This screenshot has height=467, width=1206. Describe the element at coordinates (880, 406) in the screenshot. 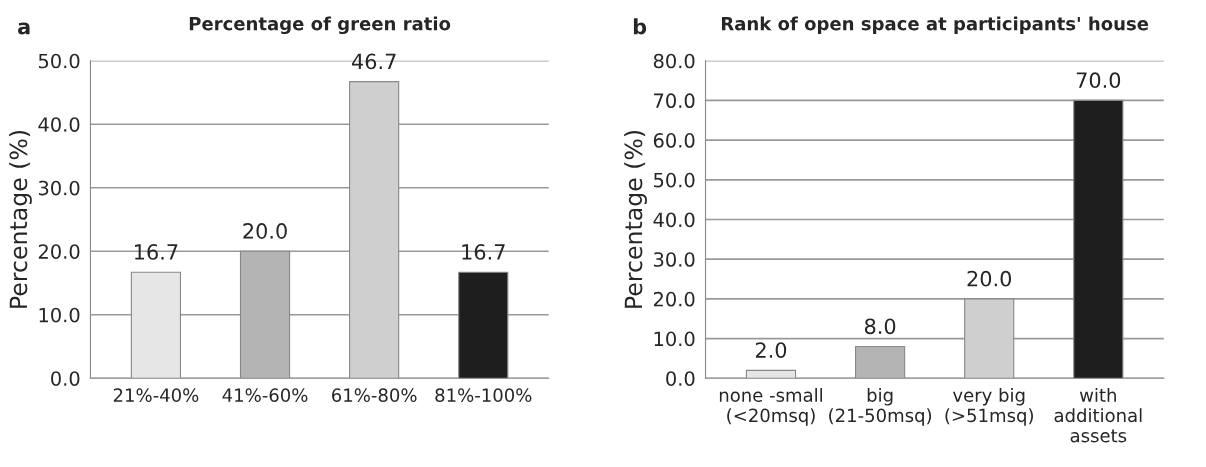

I see `x-tick-label: big (21-50msq)` at that location.